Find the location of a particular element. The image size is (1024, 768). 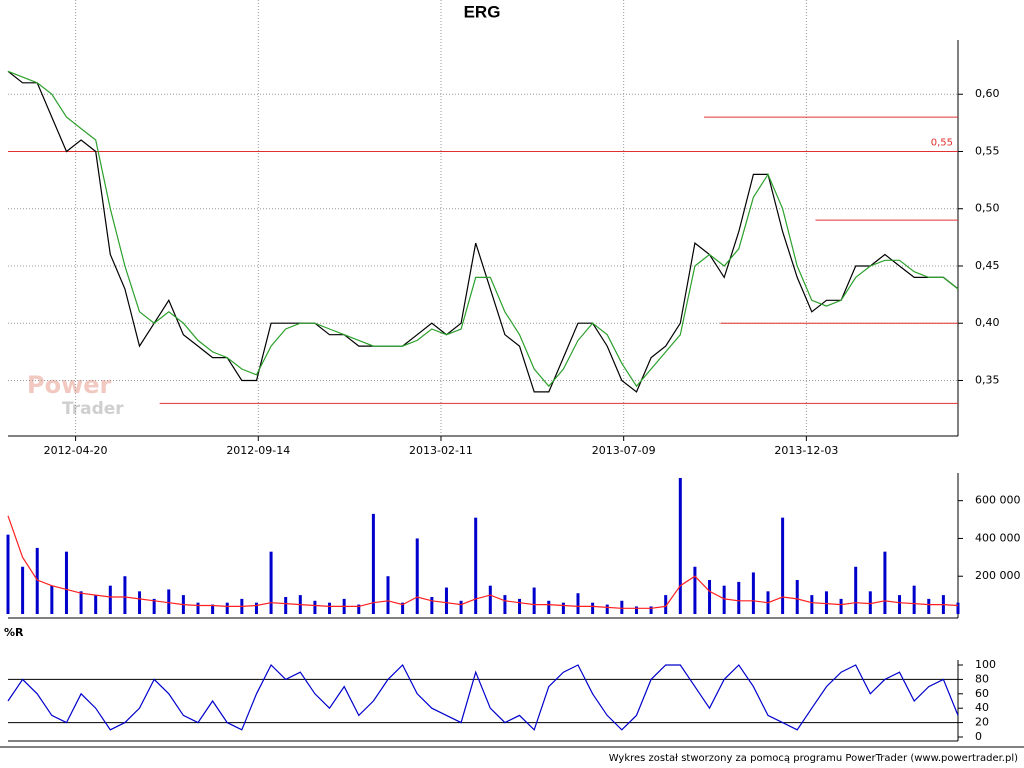

x-tick-label: 2013-02-11 is located at coordinates (441, 450).